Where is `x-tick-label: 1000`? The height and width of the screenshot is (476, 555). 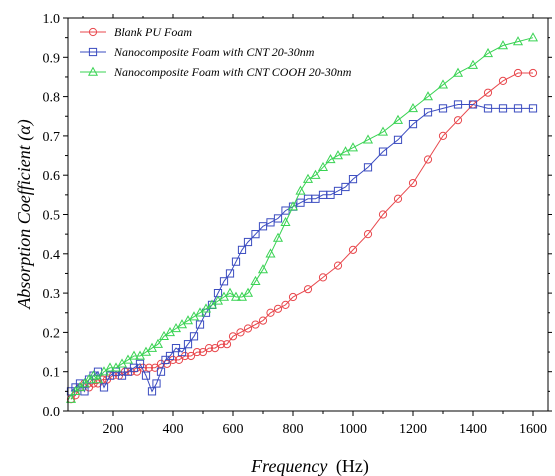
x-tick-label: 1000 is located at coordinates (353, 429).